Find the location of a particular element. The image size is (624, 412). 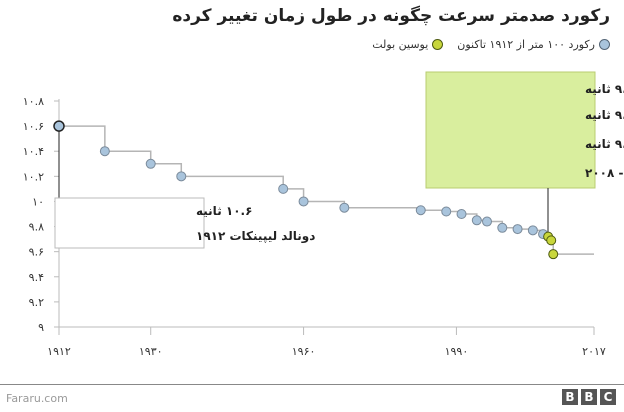

annotation-left-line1: ۱۰.۶ ثانیه is located at coordinates (224, 211).